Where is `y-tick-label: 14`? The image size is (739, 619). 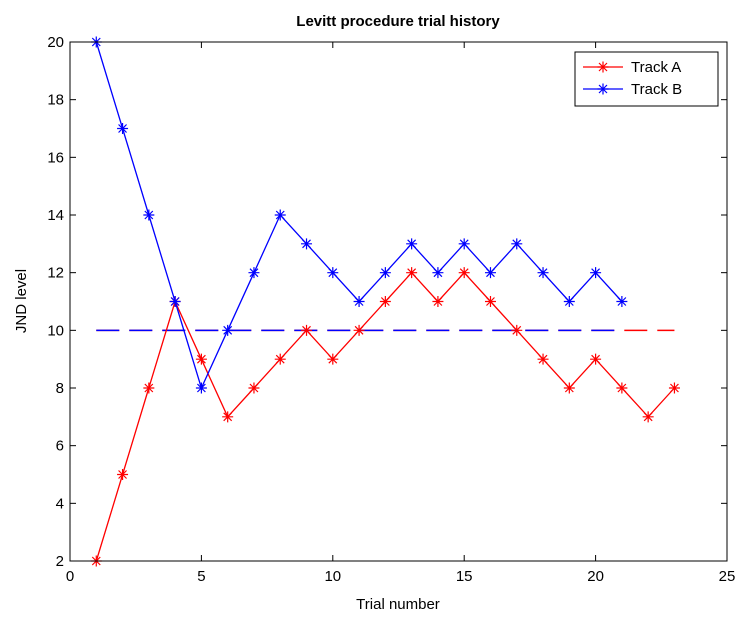
y-tick-label: 14 is located at coordinates (55, 215).